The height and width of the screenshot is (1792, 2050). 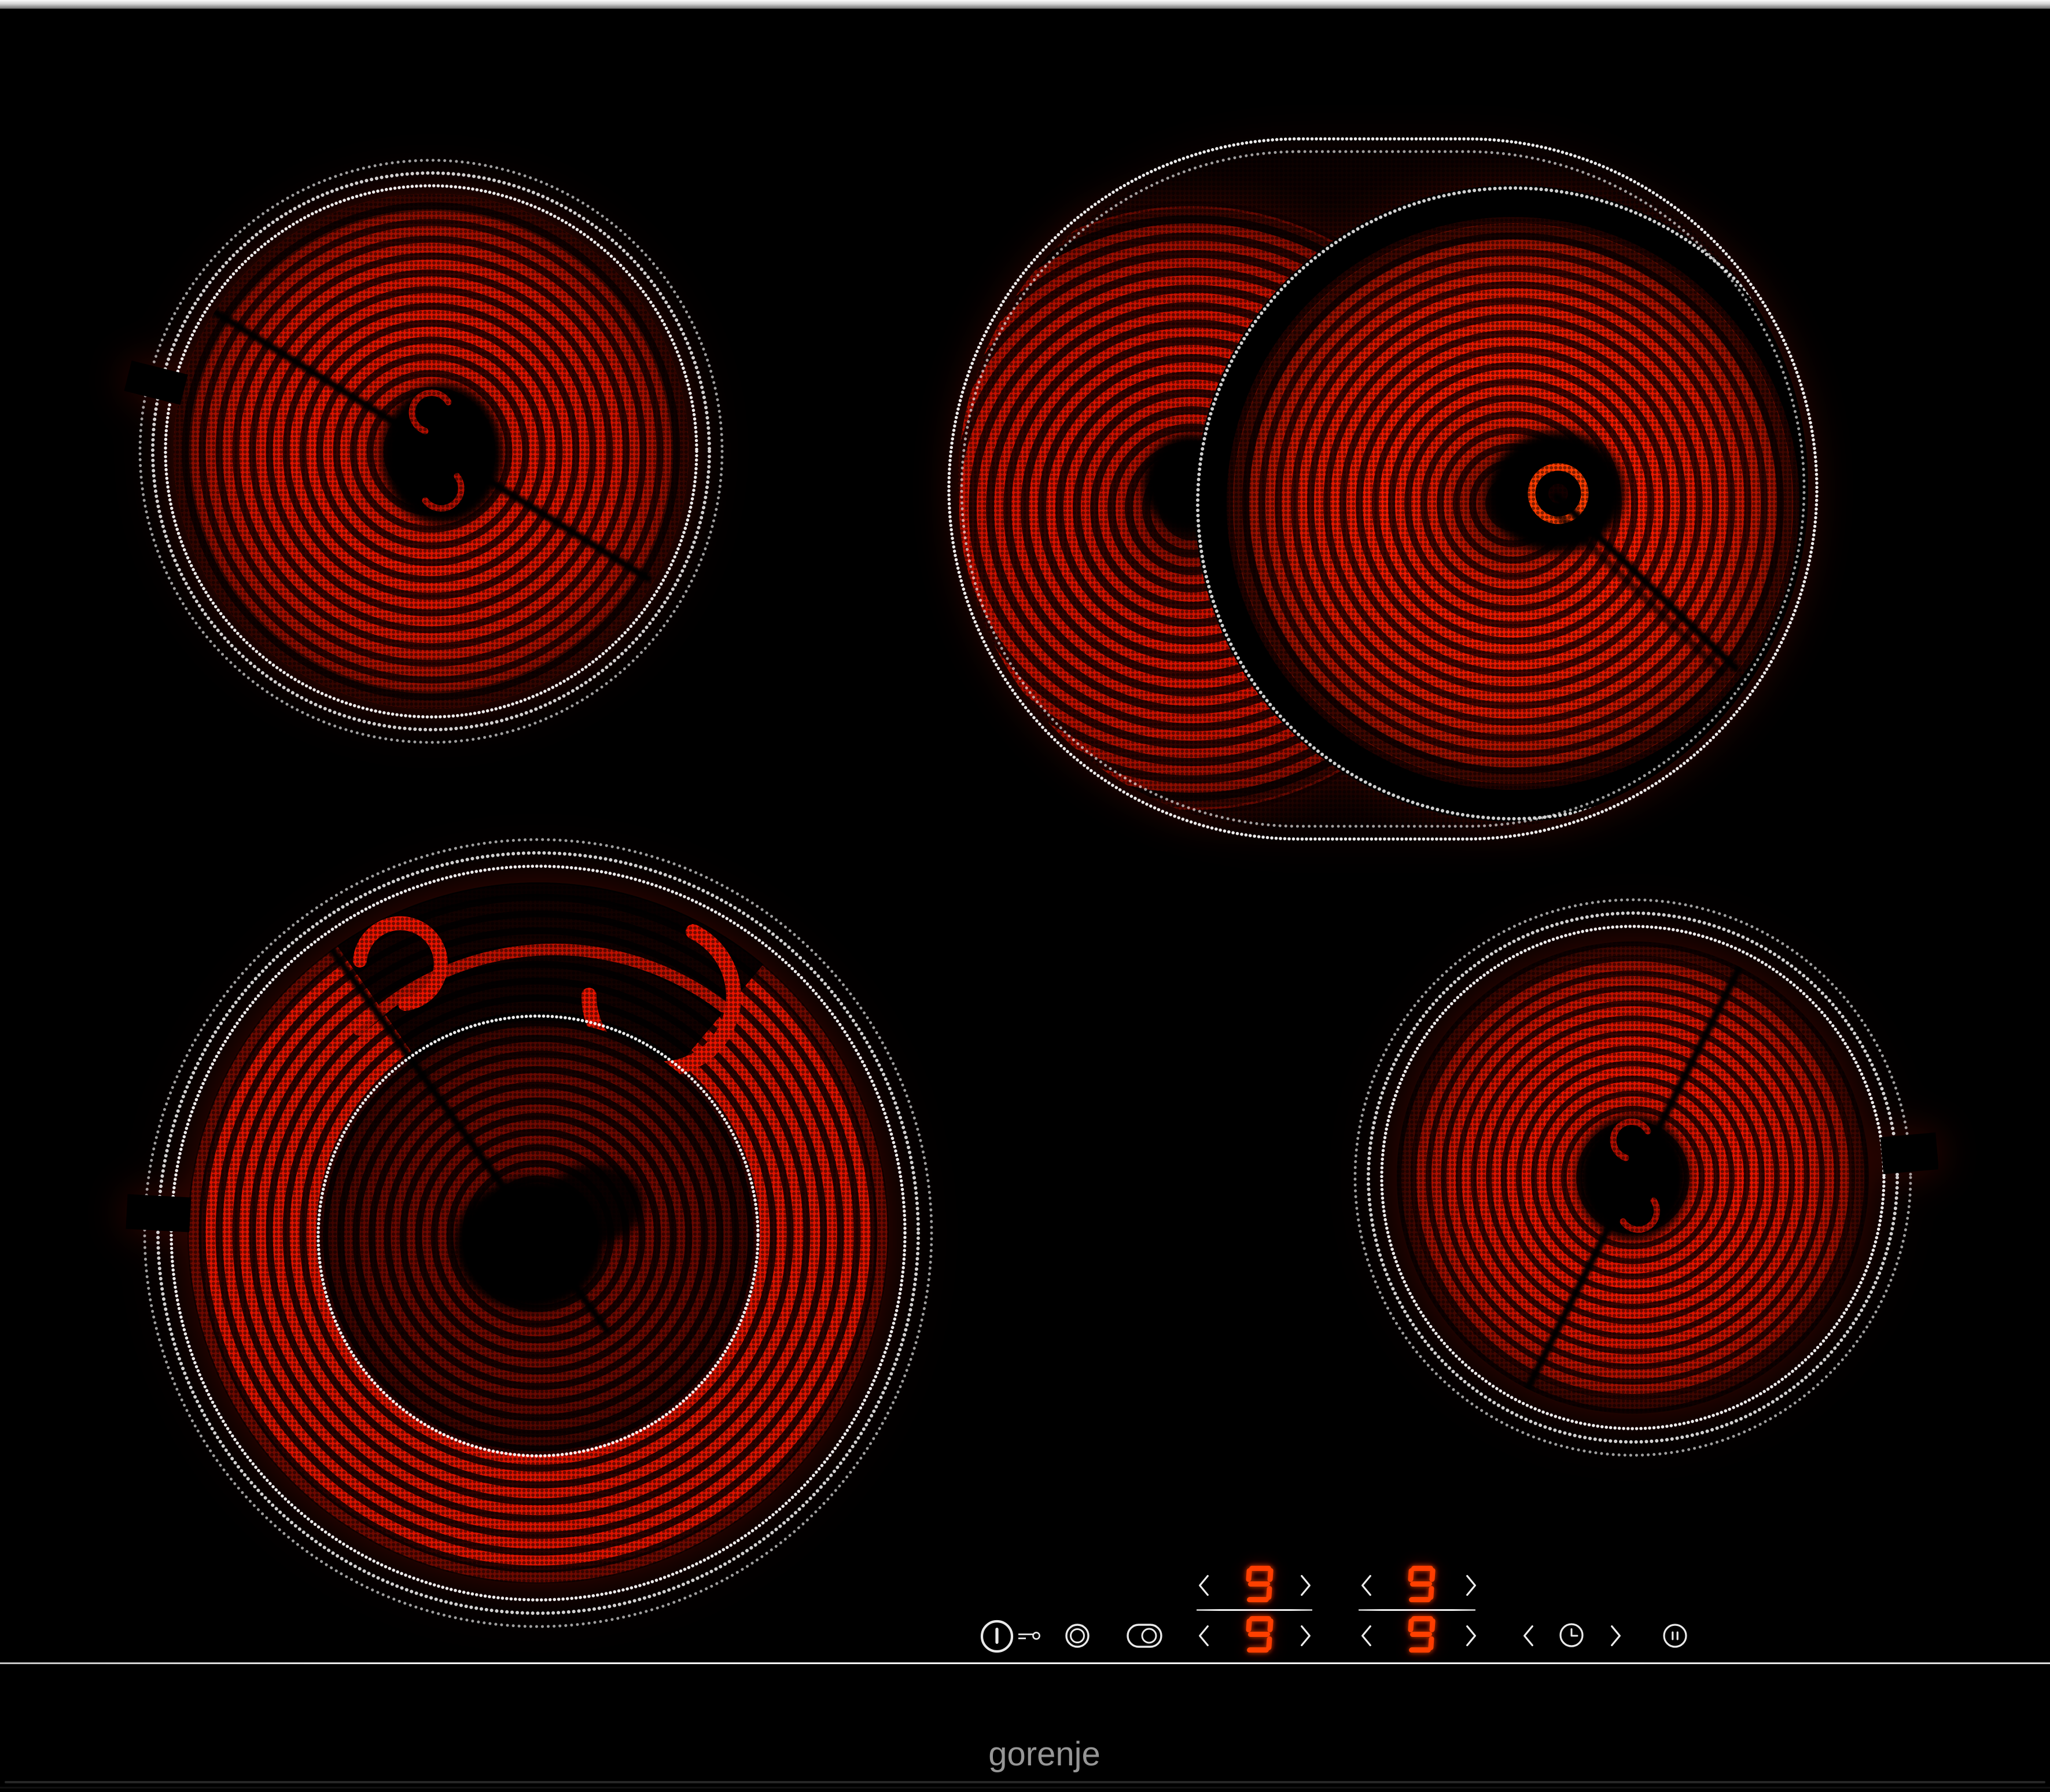 I want to click on power-button, so click(x=996, y=1636).